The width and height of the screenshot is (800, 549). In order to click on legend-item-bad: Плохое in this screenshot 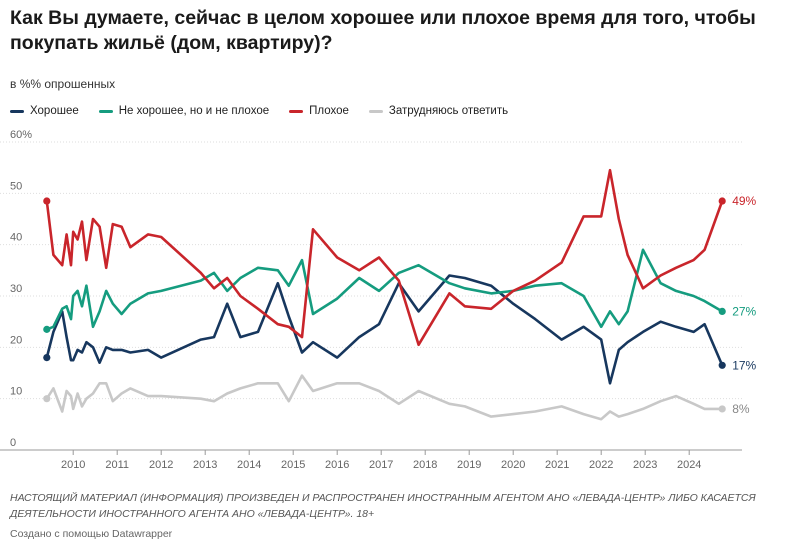, I will do `click(319, 111)`.